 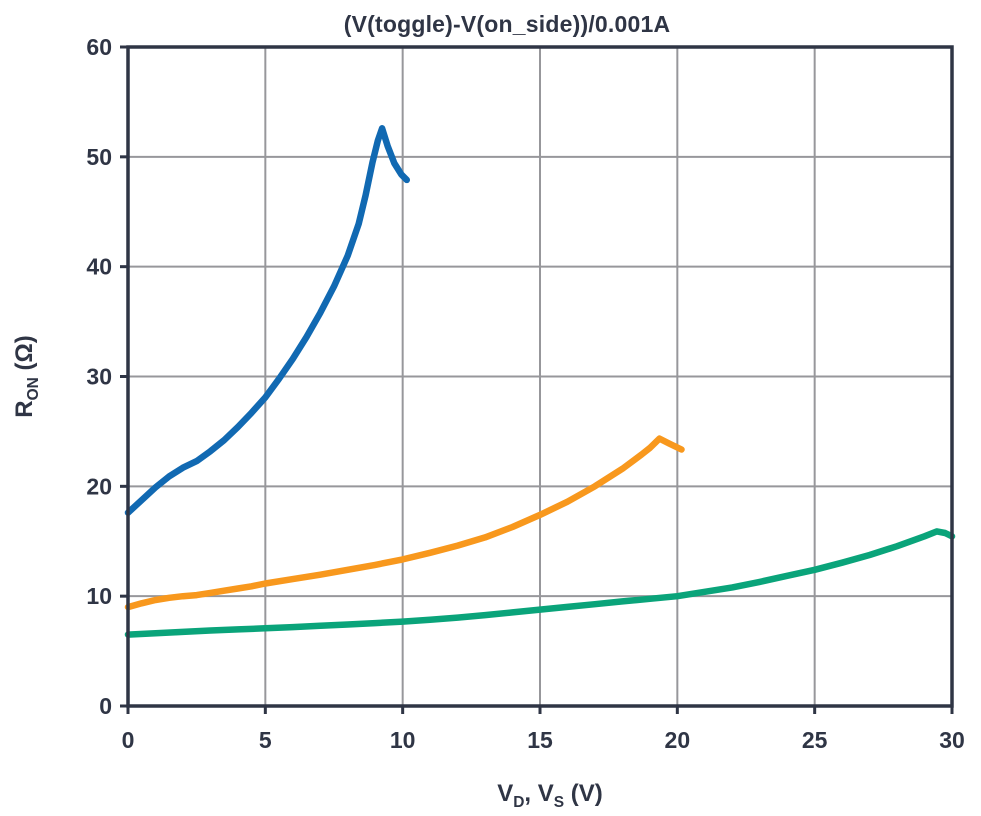 I want to click on x-tick-label: 10, so click(x=403, y=740).